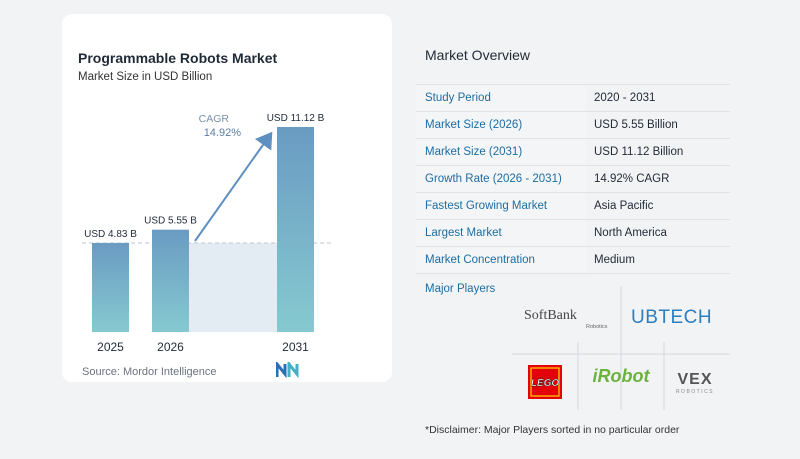 Image resolution: width=800 pixels, height=459 pixels. What do you see at coordinates (501, 152) in the screenshot?
I see `row-key: Market Size (2031)` at bounding box center [501, 152].